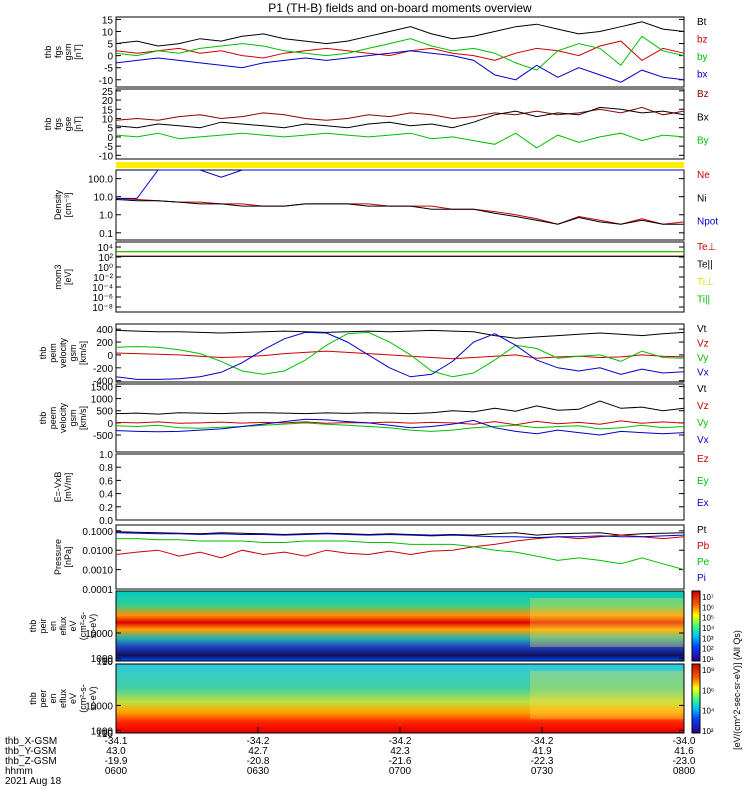 The height and width of the screenshot is (800, 750). Describe the element at coordinates (93, 698) in the screenshot. I see `ylabel-line: sr-eV)` at that location.